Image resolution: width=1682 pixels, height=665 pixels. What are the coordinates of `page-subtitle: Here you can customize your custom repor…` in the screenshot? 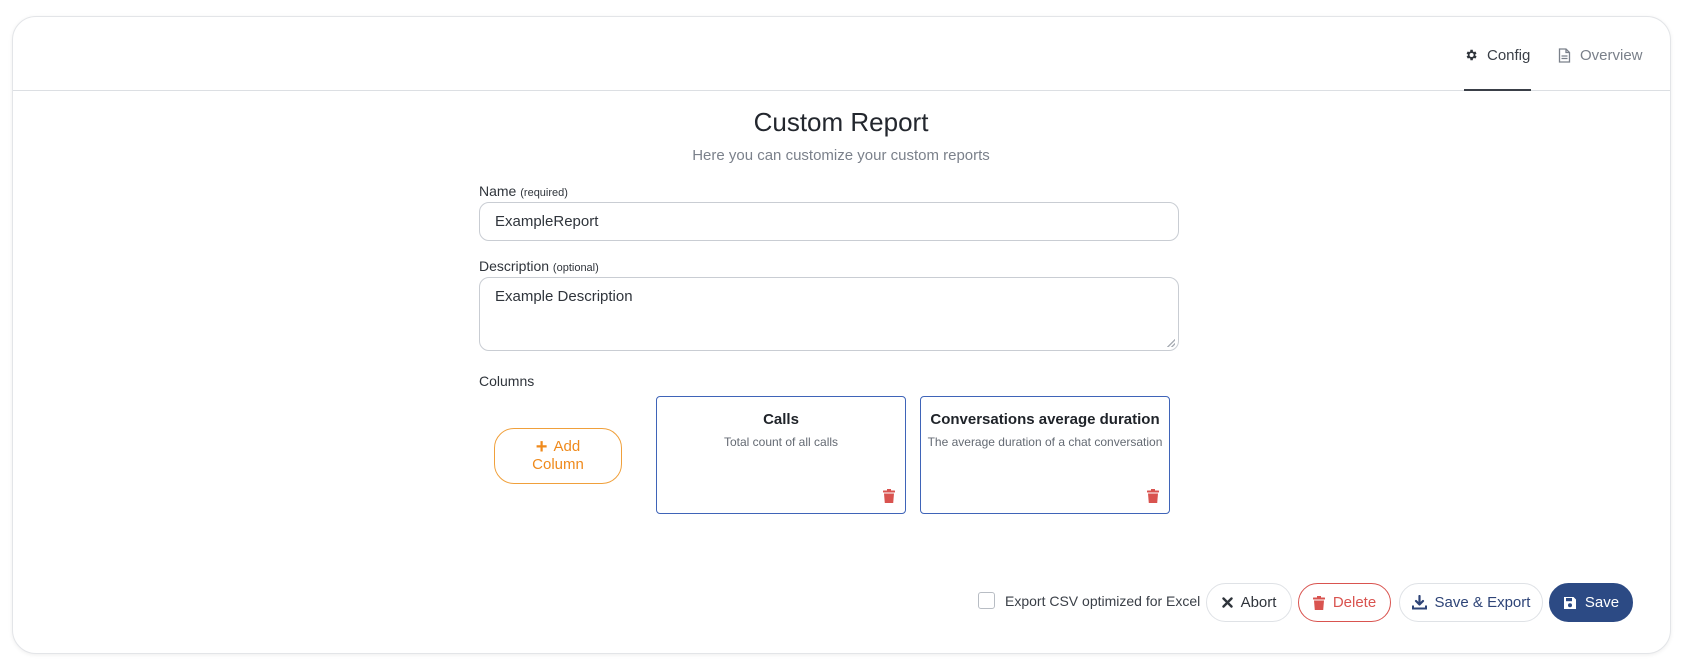 It's located at (841, 155).